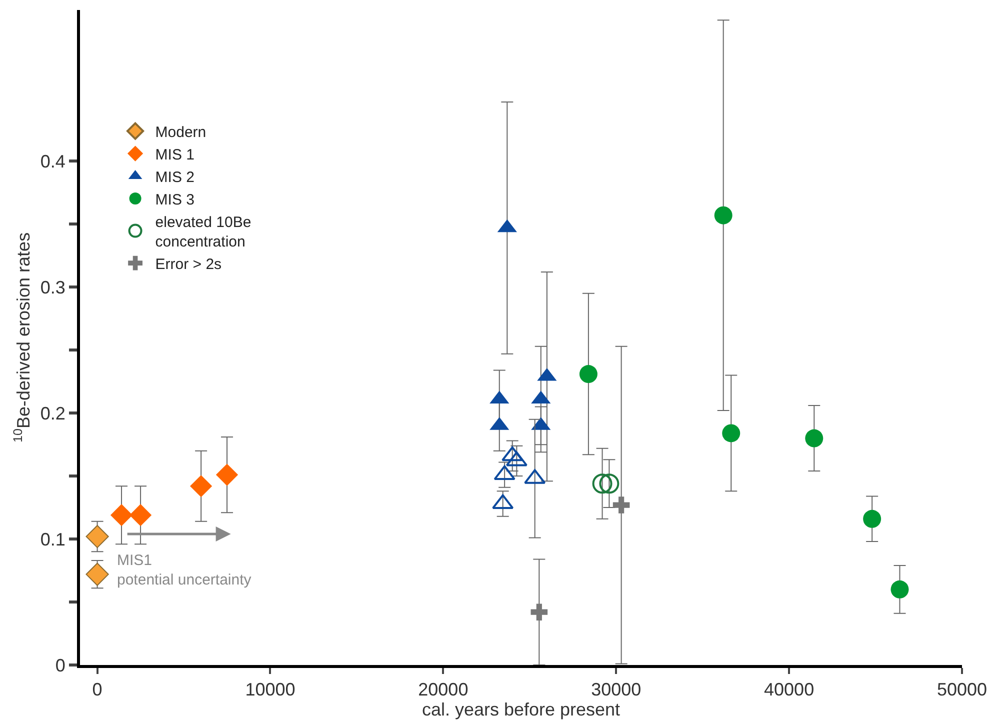 The height and width of the screenshot is (725, 997). What do you see at coordinates (270, 690) in the screenshot?
I see `x-tick-label: 10000` at bounding box center [270, 690].